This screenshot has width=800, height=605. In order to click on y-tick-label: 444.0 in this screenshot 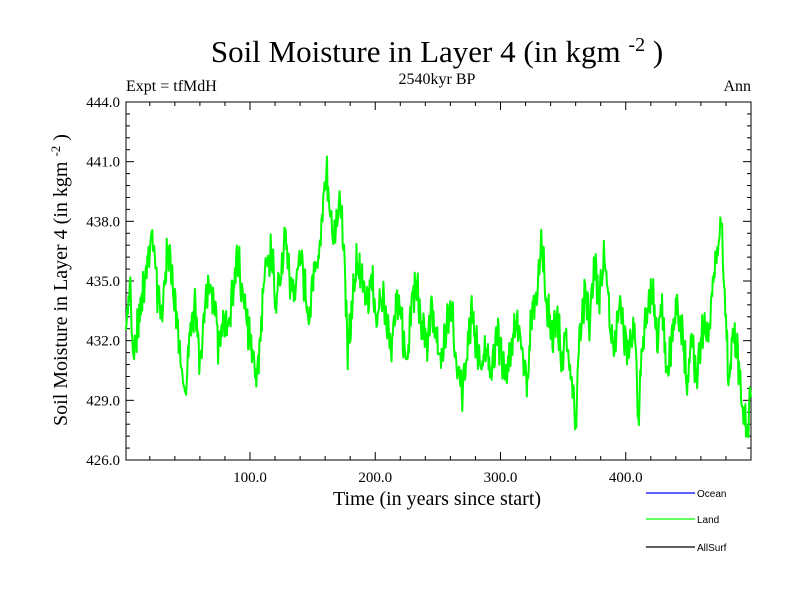, I will do `click(103, 103)`.